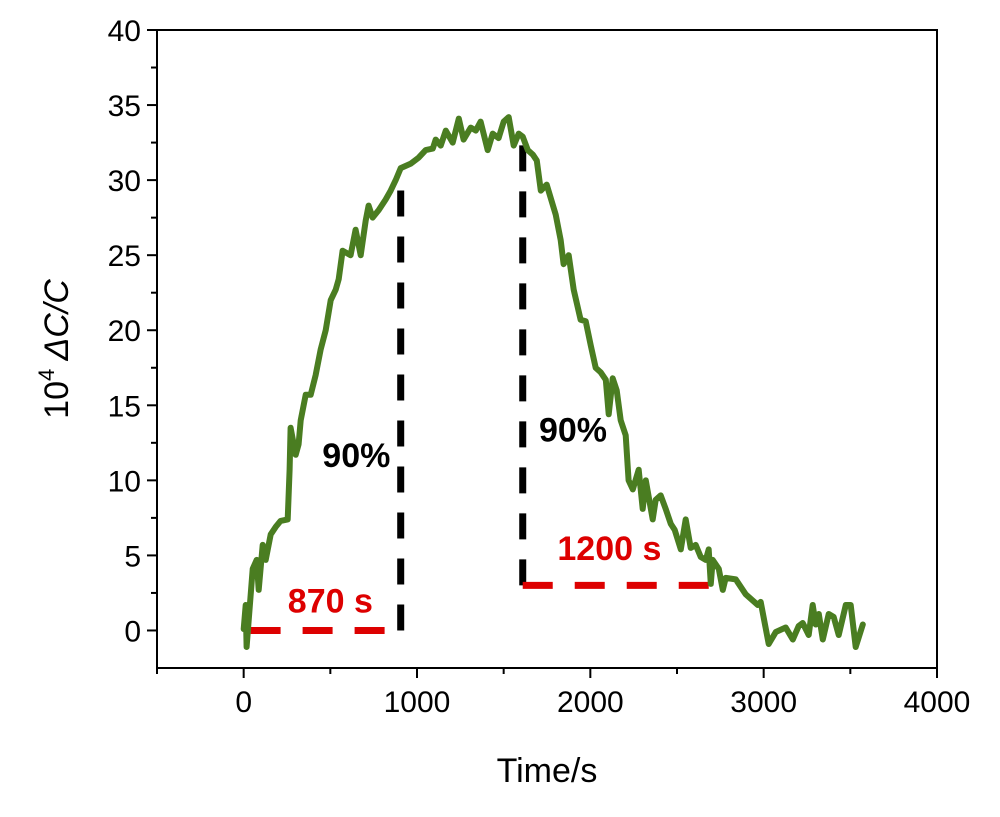 The width and height of the screenshot is (1000, 817). What do you see at coordinates (937, 702) in the screenshot?
I see `x-tick-label: 4000` at bounding box center [937, 702].